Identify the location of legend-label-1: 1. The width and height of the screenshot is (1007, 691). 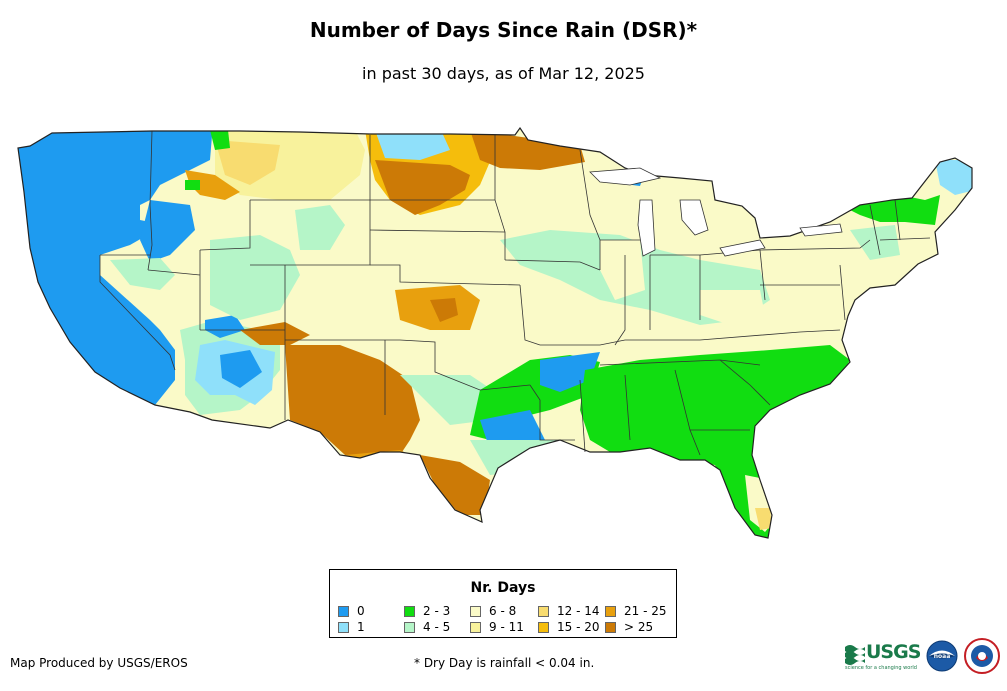
(361, 627).